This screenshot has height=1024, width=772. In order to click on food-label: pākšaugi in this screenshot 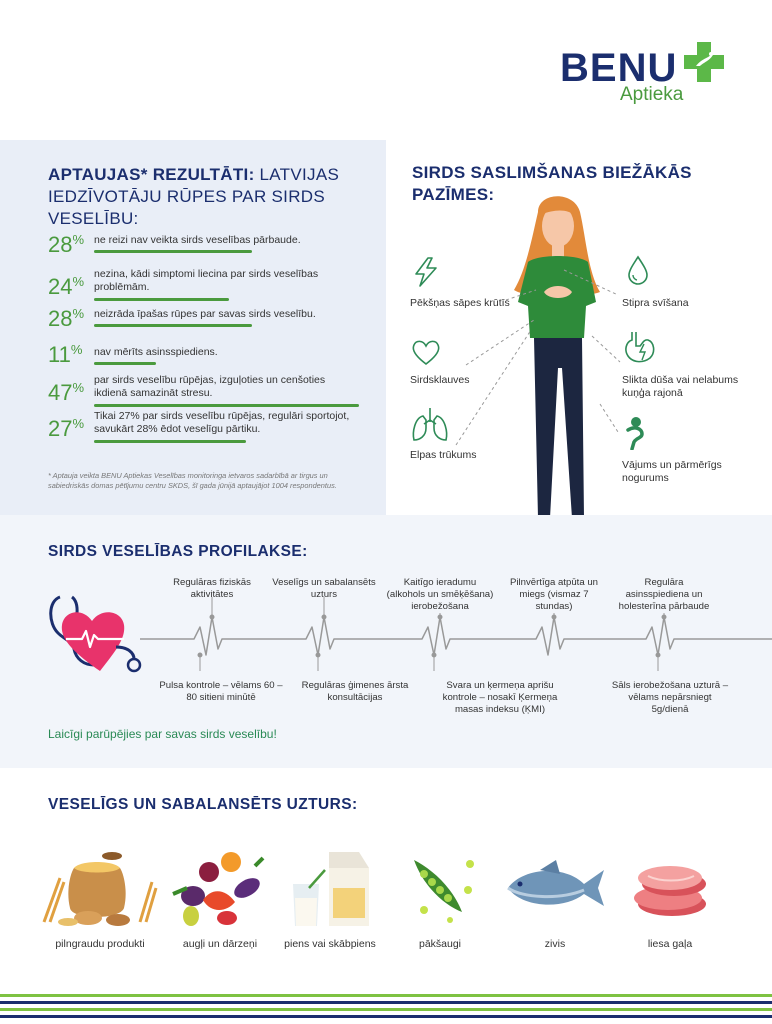, I will do `click(440, 944)`.